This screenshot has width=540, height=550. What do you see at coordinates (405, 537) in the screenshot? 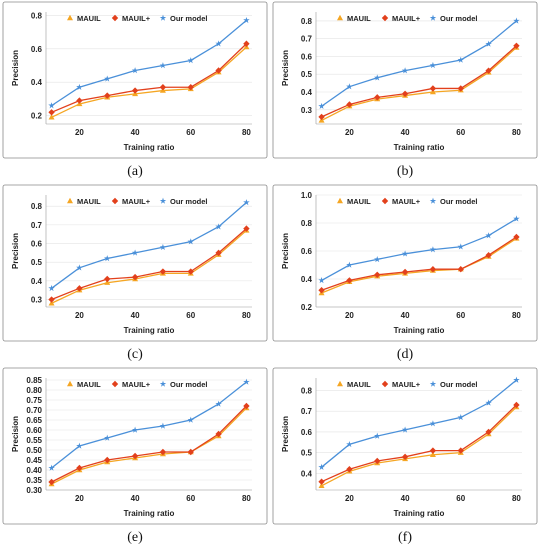
I see `caption-f: (f)` at bounding box center [405, 537].